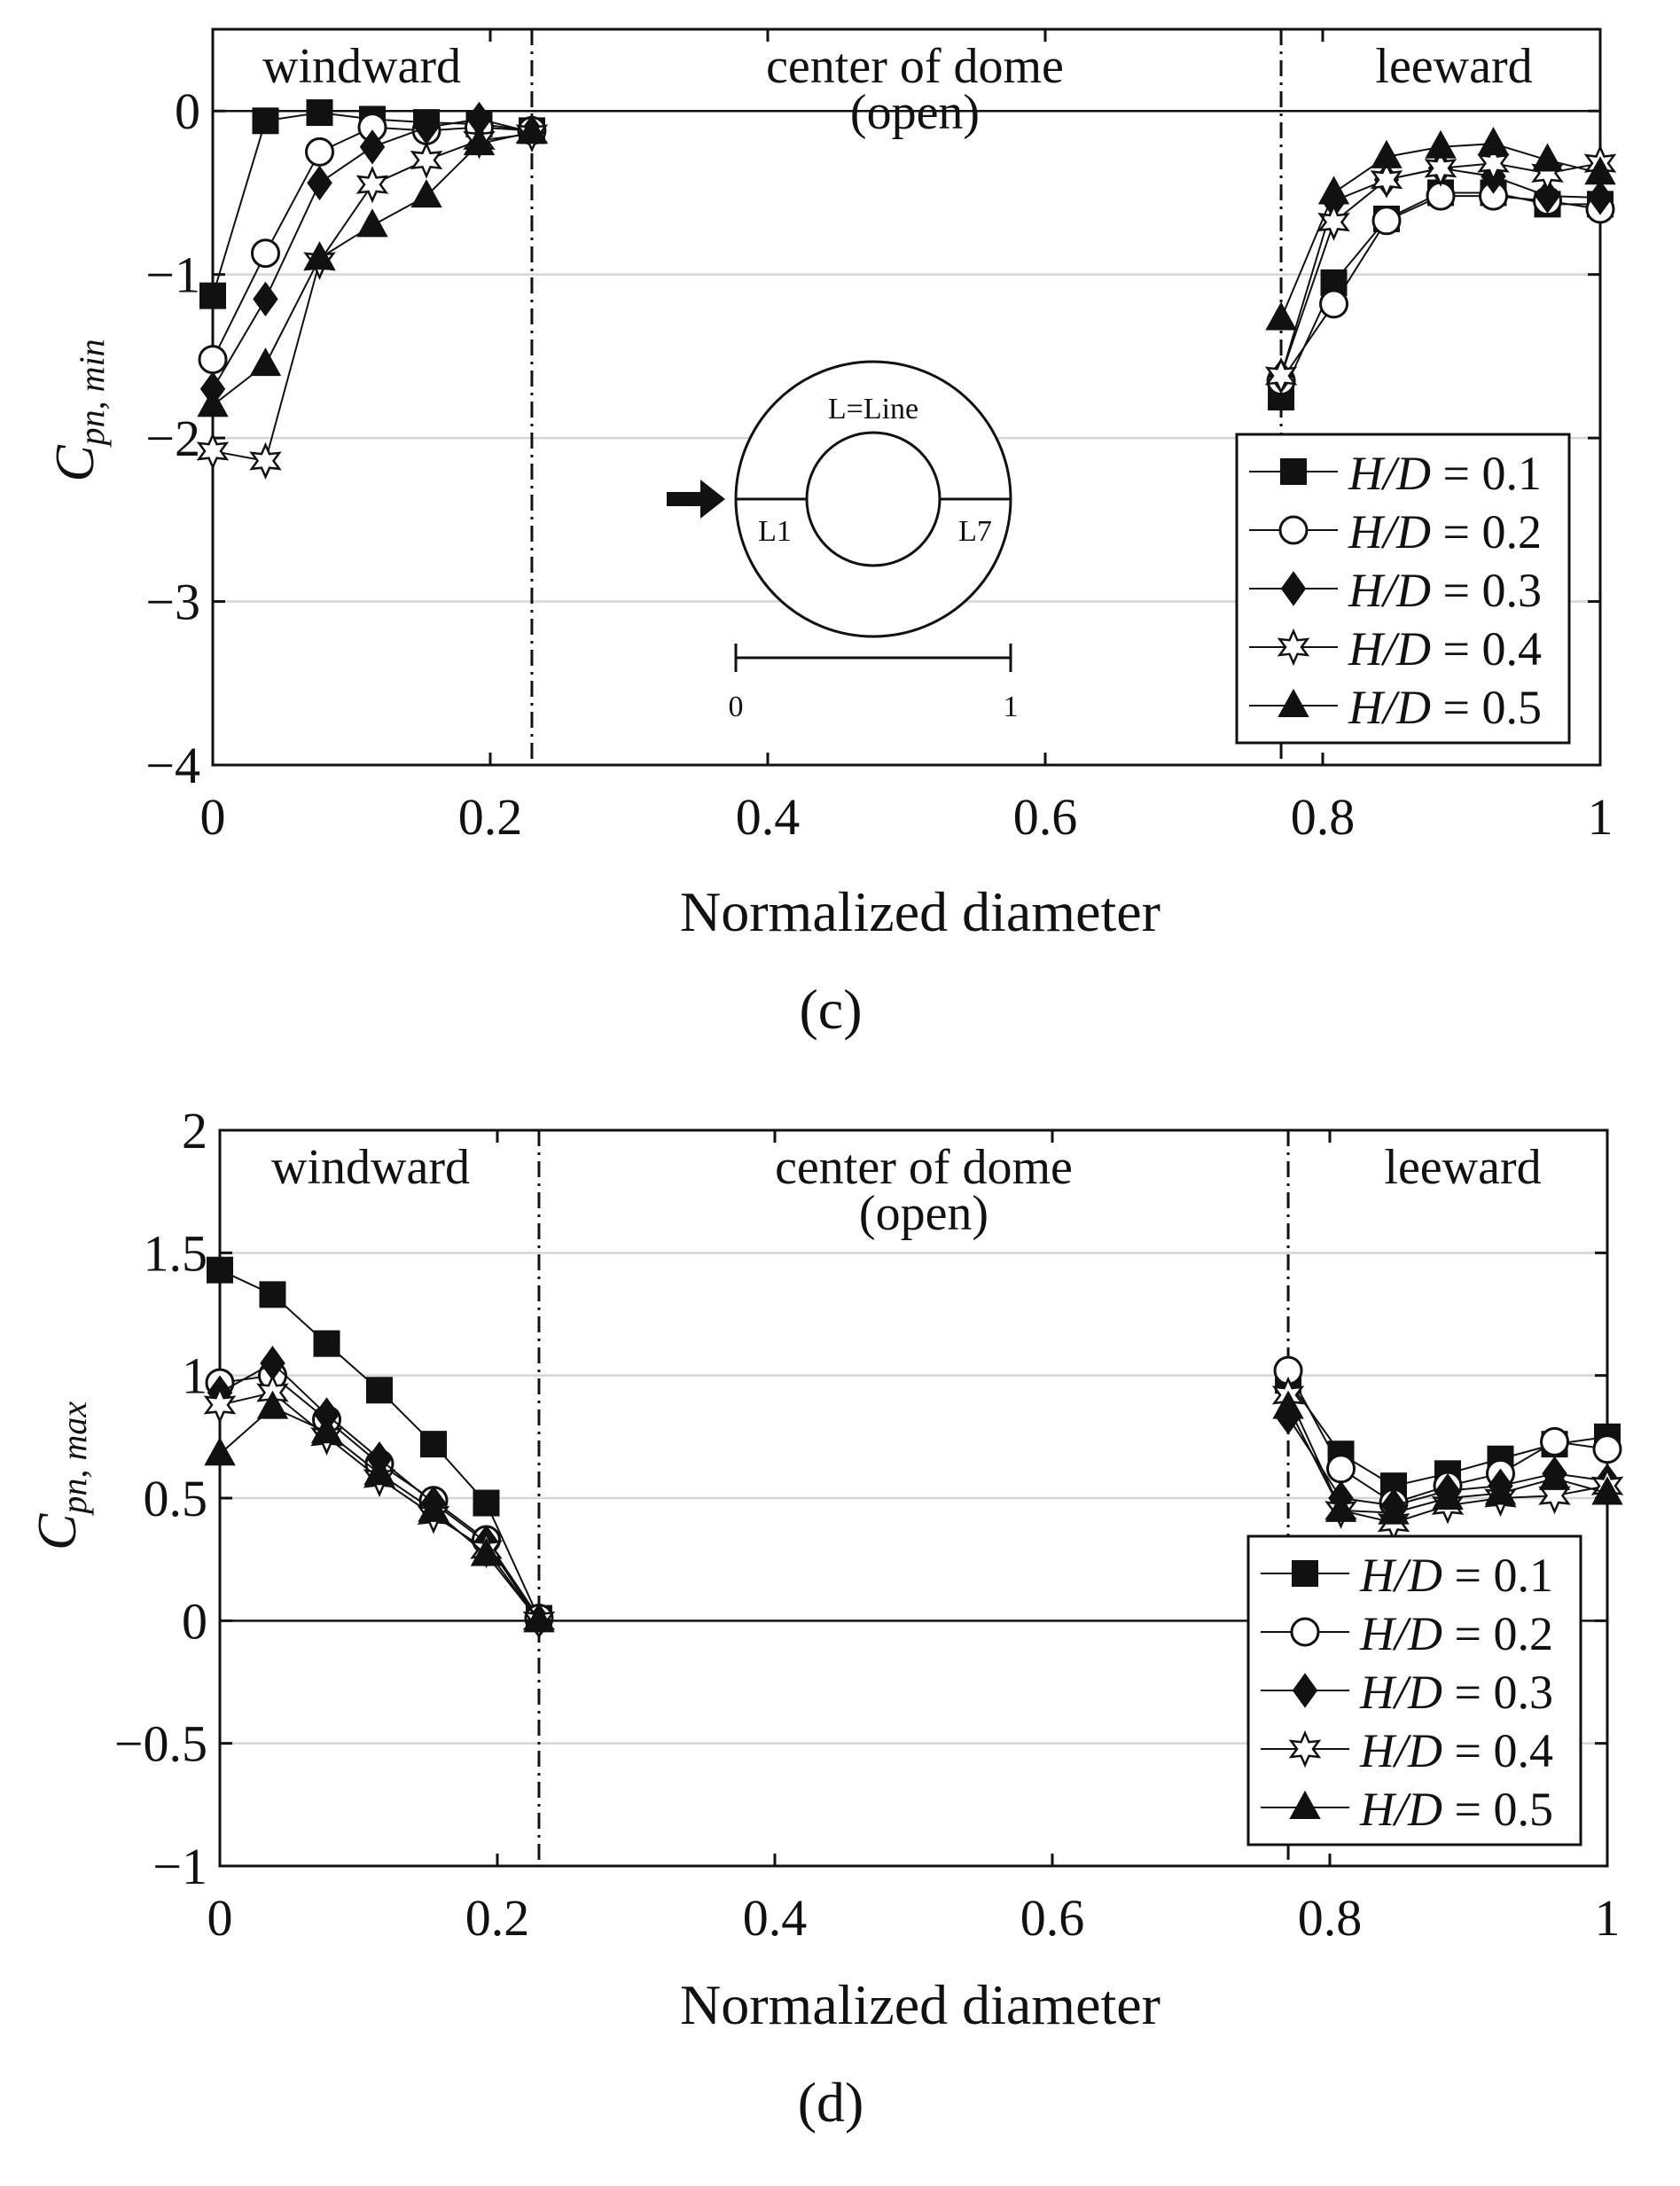 Image resolution: width=1680 pixels, height=2186 pixels. Describe the element at coordinates (497, 1918) in the screenshot. I see `x-tick-label: 0.2` at that location.